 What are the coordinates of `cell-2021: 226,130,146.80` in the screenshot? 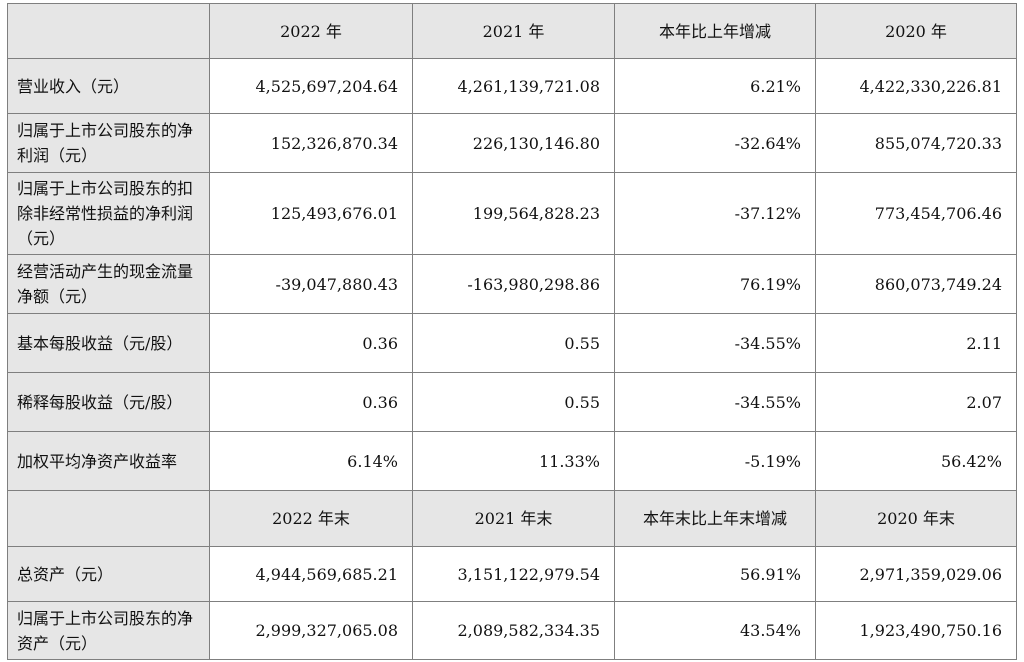 It's located at (513, 143).